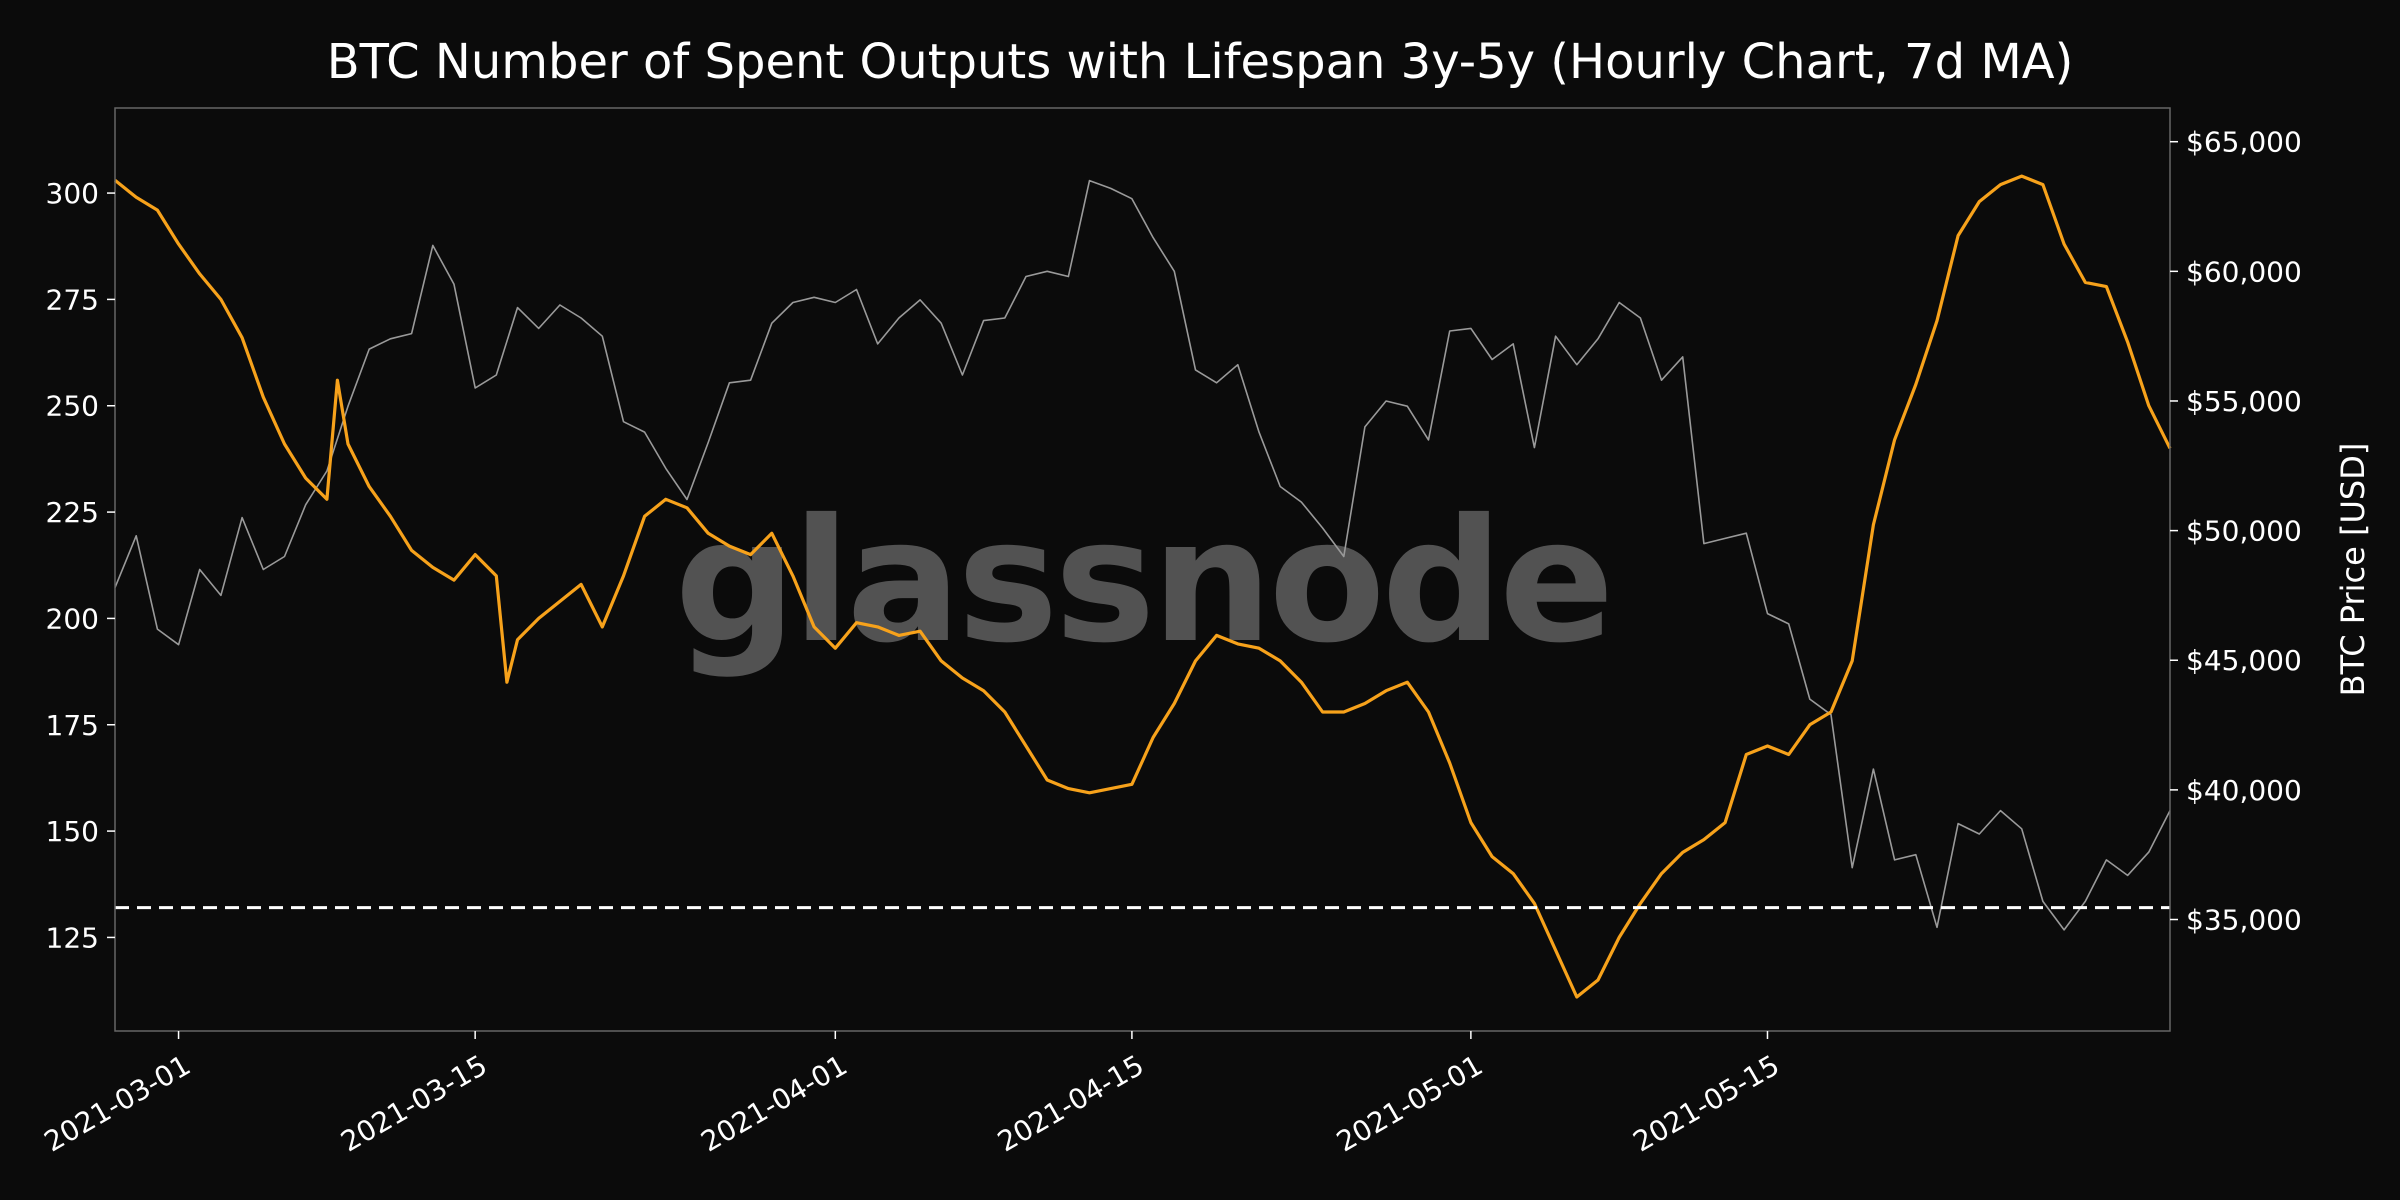  Describe the element at coordinates (773, 1103) in the screenshot. I see `x-tick-label: 2021-04-01` at that location.